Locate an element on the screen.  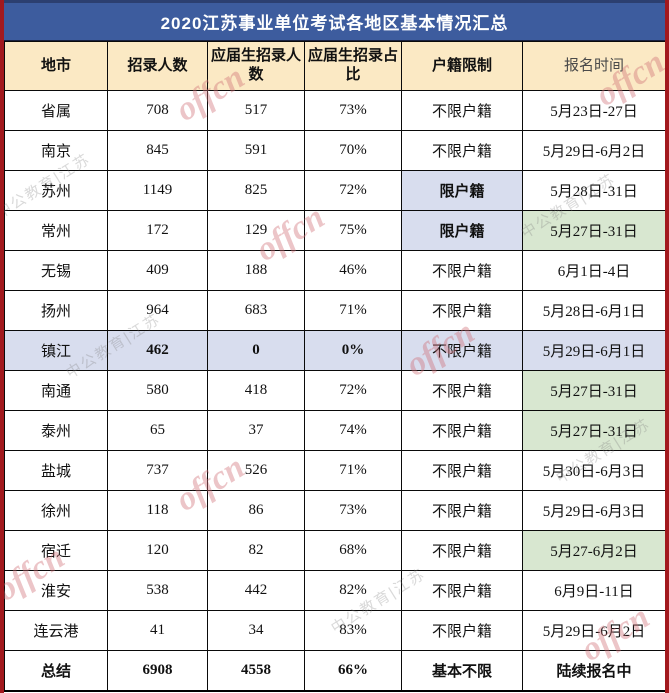
cell-fresh: 526 is located at coordinates (256, 470).